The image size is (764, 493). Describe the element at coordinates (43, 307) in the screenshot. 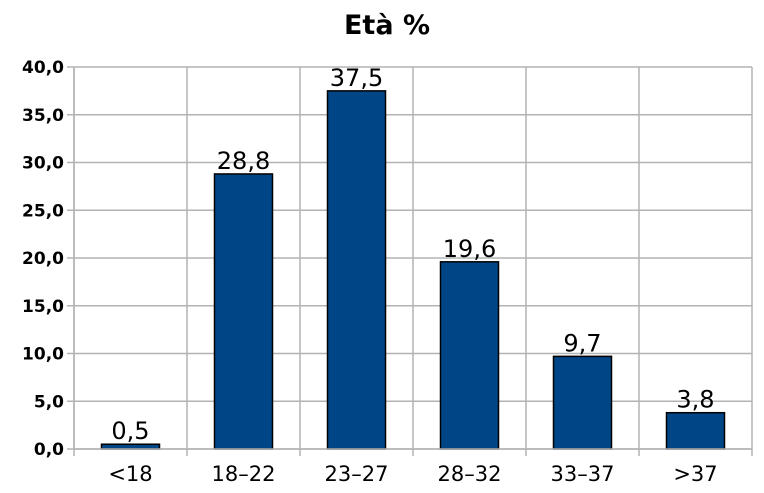

I see `y-tick-label: 15,0` at that location.